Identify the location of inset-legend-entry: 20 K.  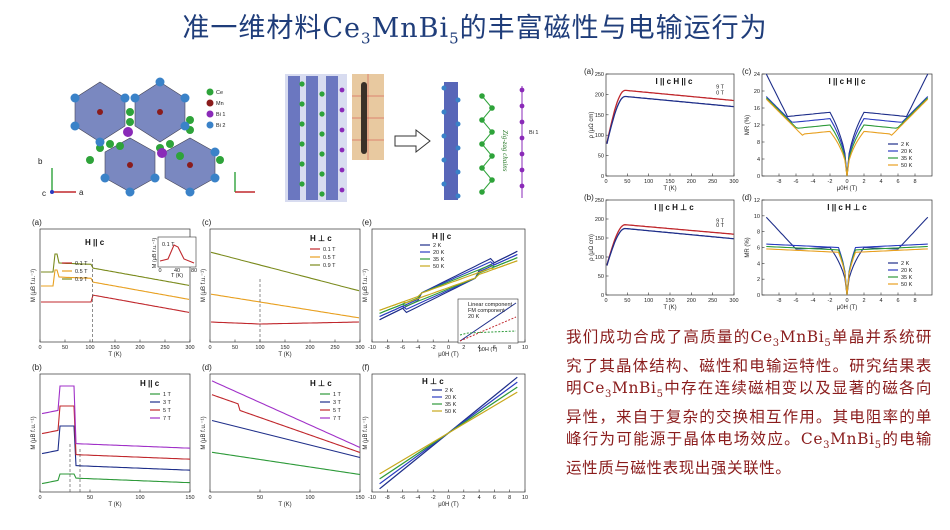
(474, 317).